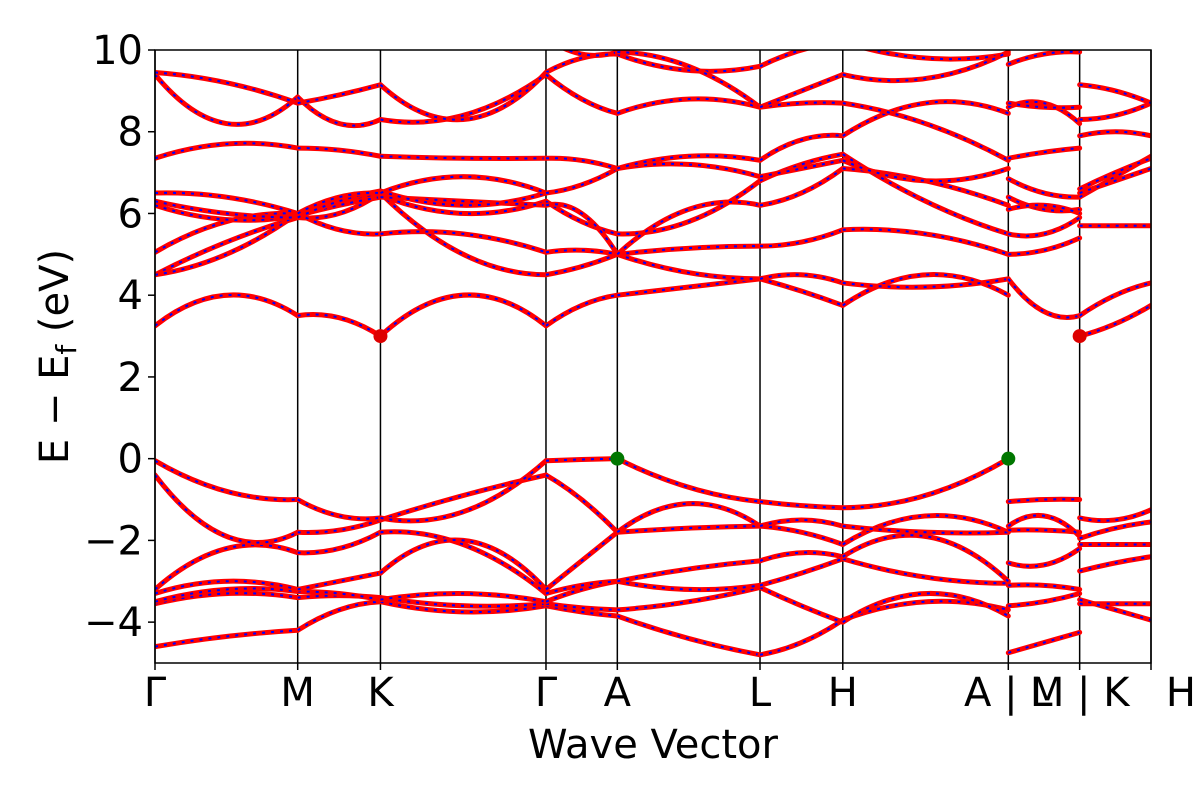 The image size is (1200, 800). What do you see at coordinates (57, 356) in the screenshot?
I see `y-axis-title: E − Ef (eV)` at bounding box center [57, 356].